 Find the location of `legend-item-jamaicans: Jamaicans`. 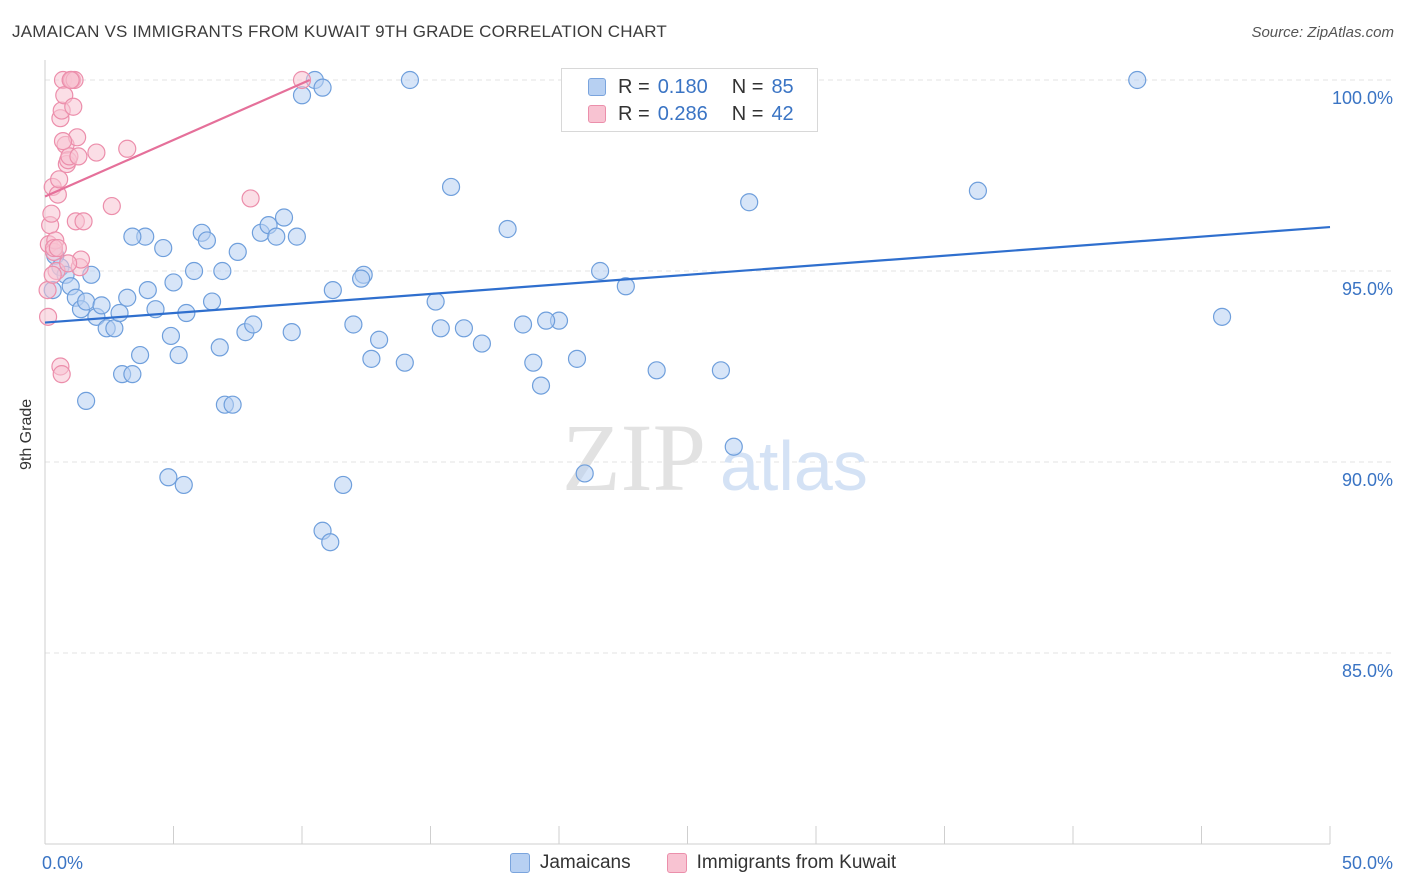

legend-item-jamaicans: Jamaicans is located at coordinates (570, 863).